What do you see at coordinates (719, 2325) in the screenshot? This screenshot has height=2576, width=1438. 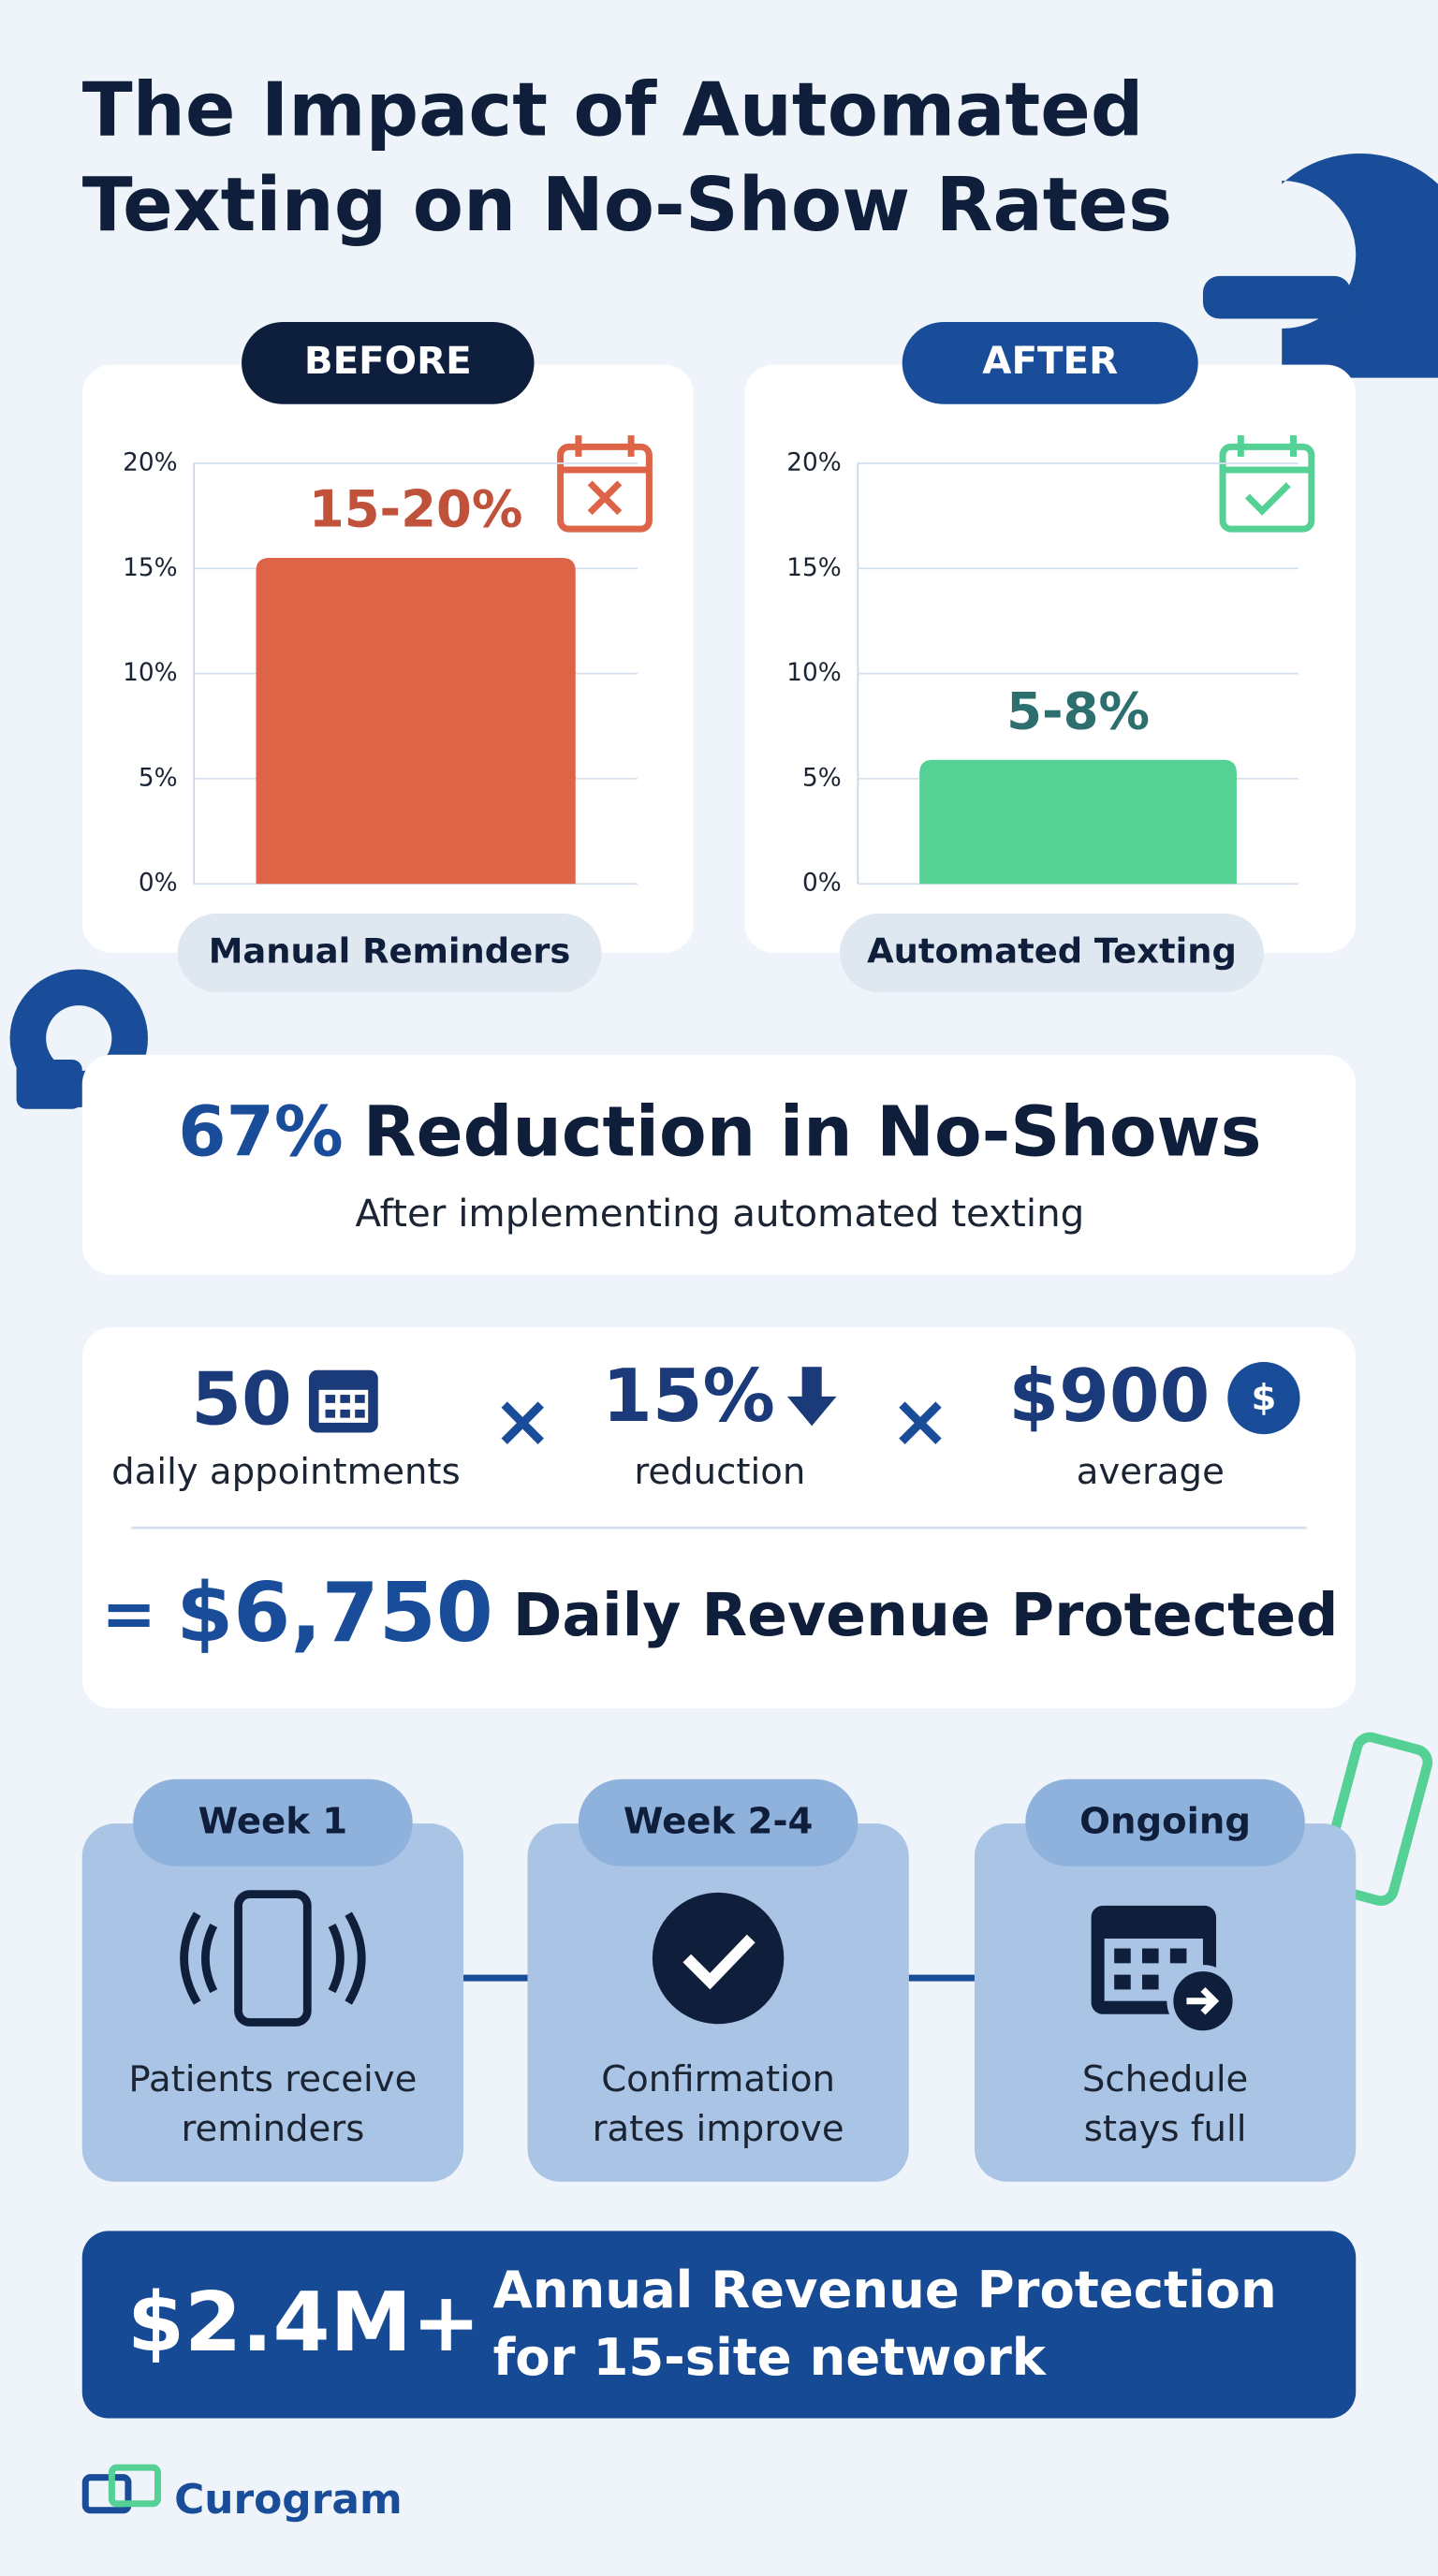 I see `banner` at bounding box center [719, 2325].